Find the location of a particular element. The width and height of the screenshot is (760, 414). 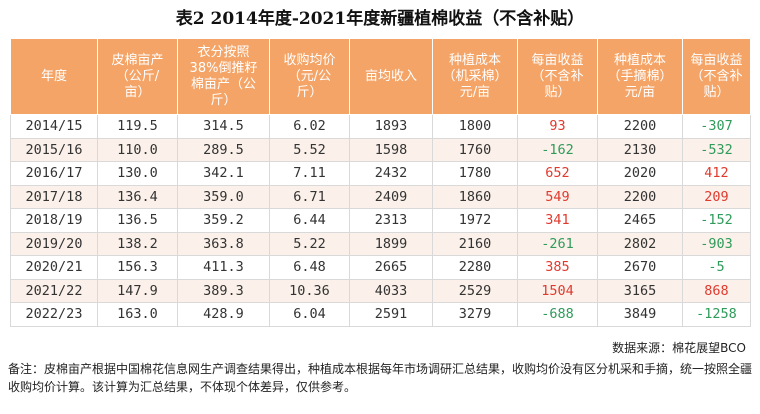

table-cell: 6.04 is located at coordinates (309, 314).